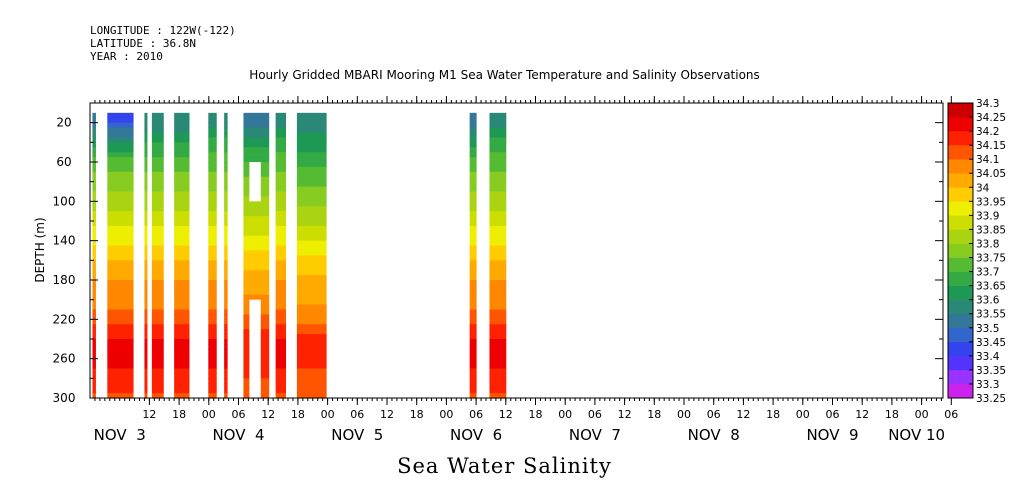 This screenshot has height=504, width=1009. I want to click on y-tick-label: 60, so click(63, 162).